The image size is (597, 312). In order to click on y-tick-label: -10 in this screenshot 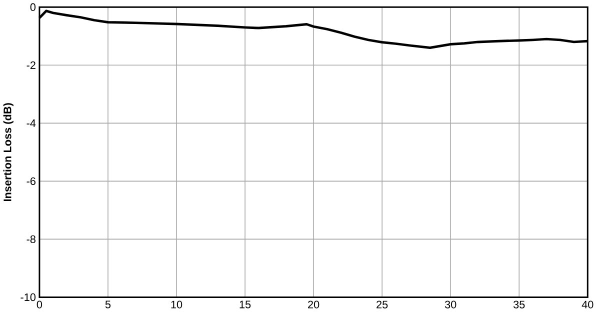, I will do `click(28, 298)`.